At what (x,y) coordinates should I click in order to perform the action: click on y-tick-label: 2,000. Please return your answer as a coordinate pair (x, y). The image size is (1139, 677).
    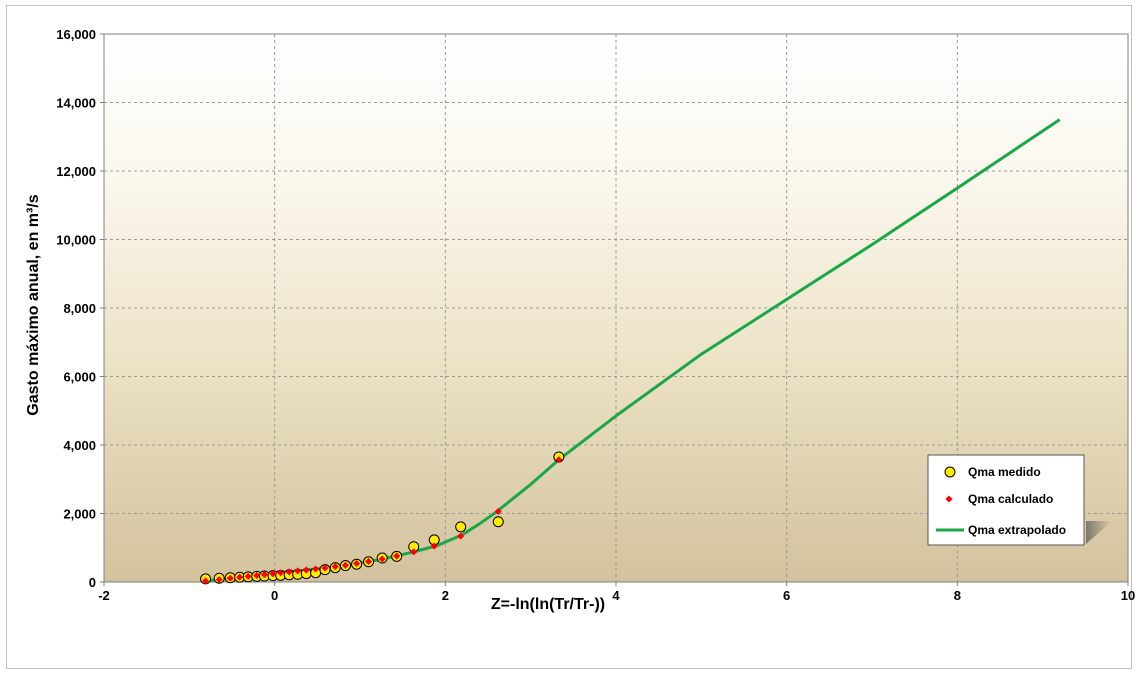
    Looking at the image, I should click on (79, 514).